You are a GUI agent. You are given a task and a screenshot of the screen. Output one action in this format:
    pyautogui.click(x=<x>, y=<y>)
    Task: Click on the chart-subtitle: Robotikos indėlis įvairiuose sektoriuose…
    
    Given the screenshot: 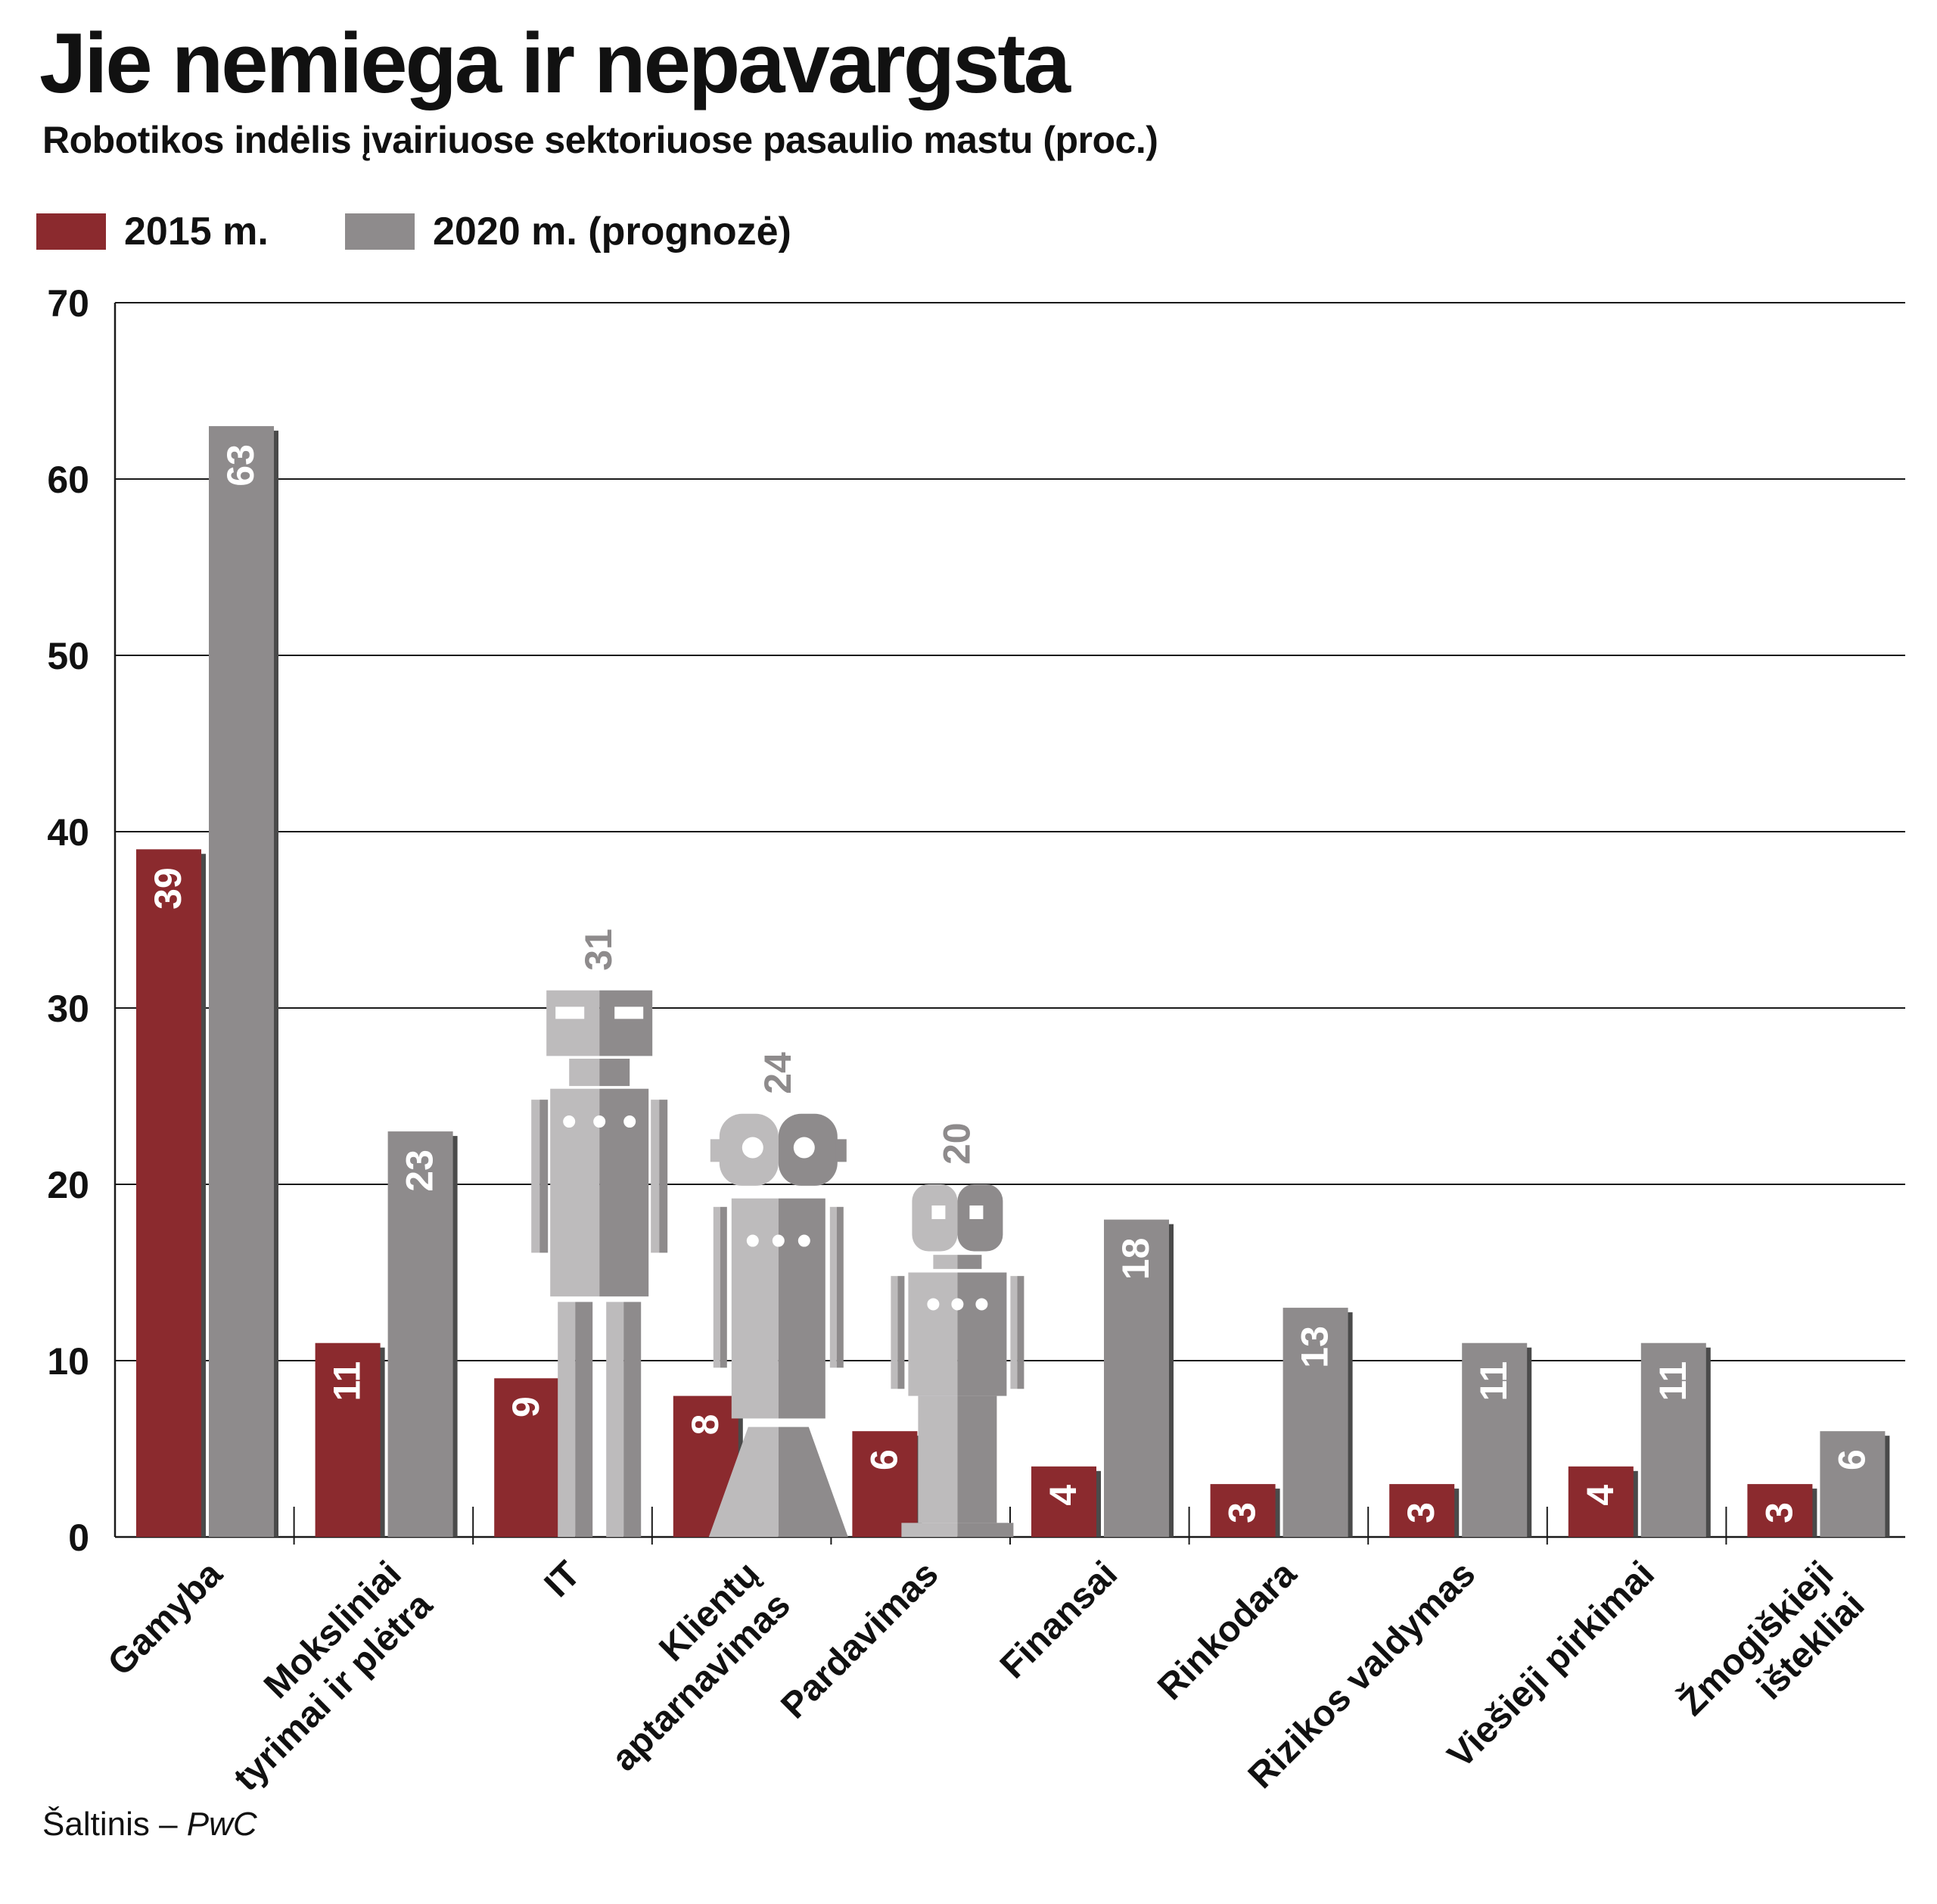 What is the action you would take?
    pyautogui.click(x=600, y=140)
    